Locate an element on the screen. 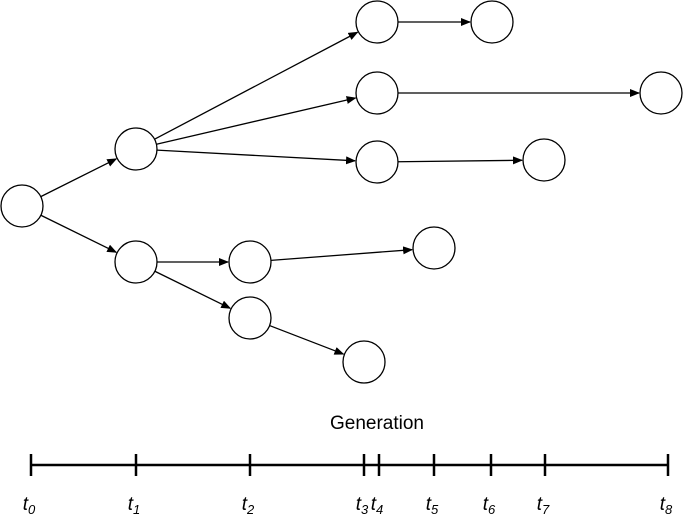 This screenshot has width=685, height=517. tick-label: t1 is located at coordinates (134, 505).